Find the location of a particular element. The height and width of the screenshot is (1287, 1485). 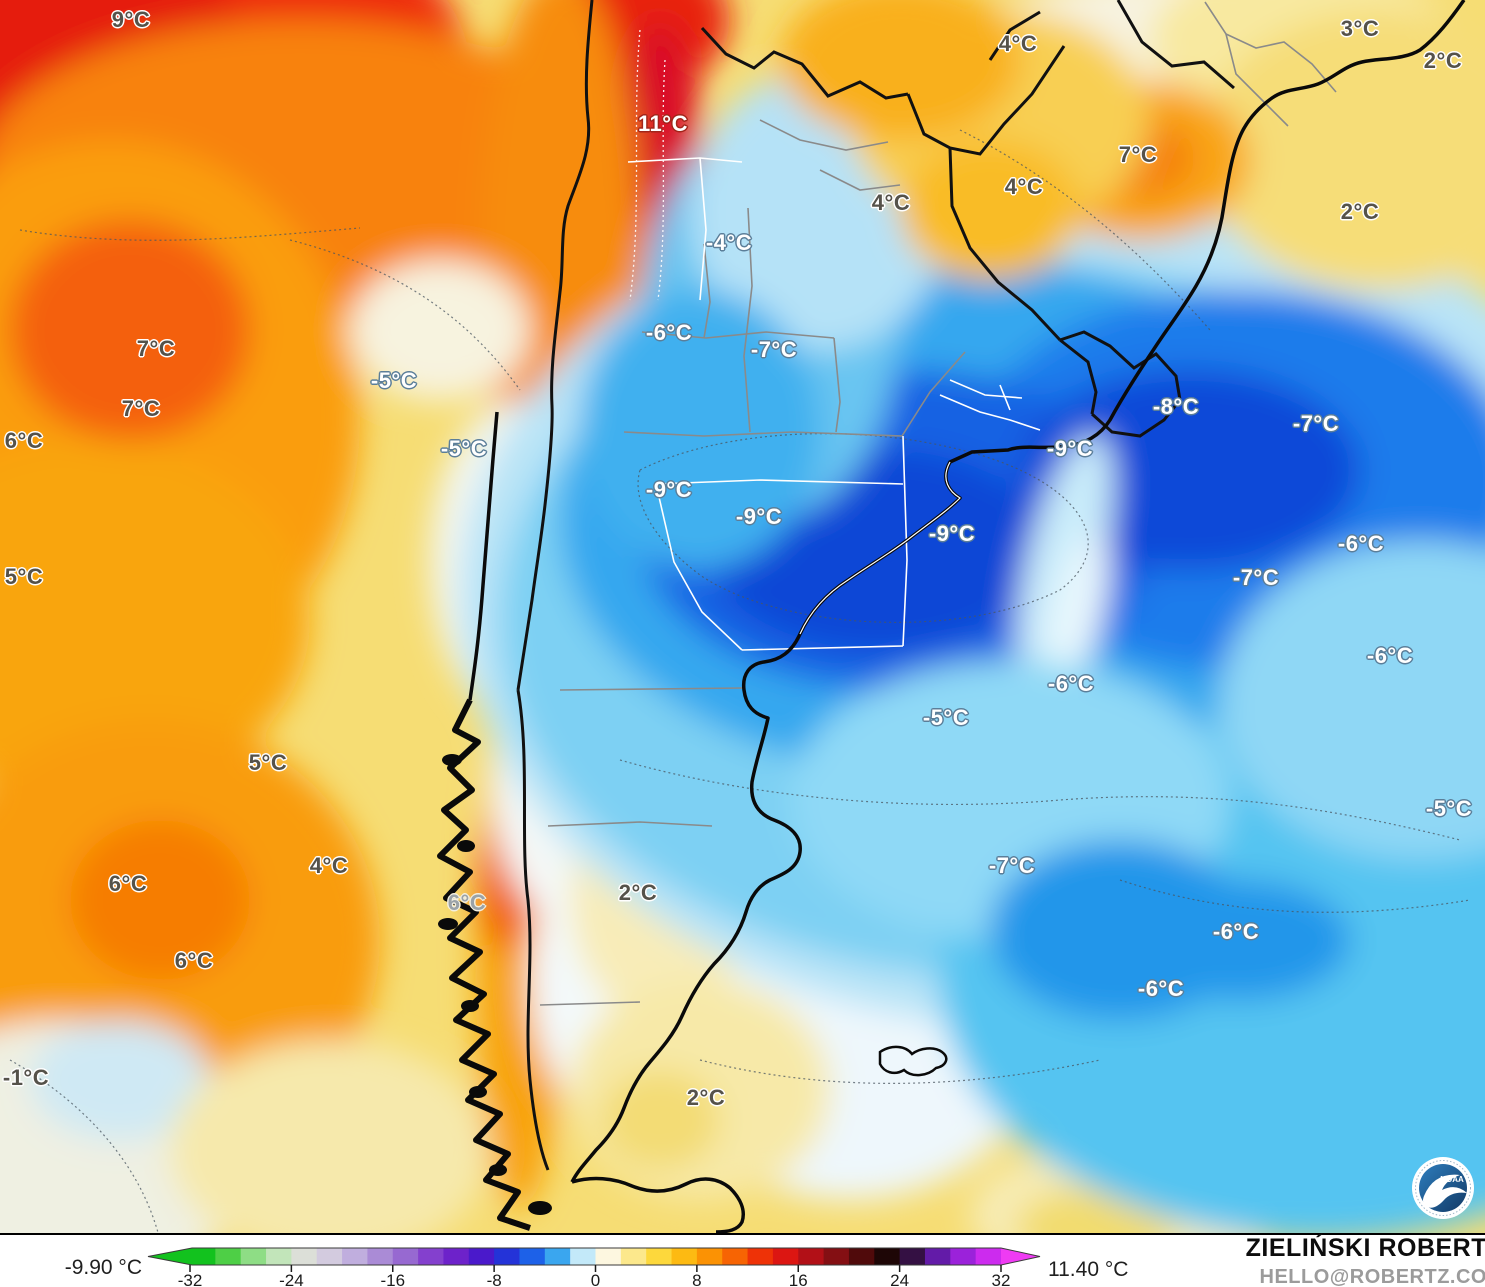

colorbar-outline is located at coordinates (594, 1256).